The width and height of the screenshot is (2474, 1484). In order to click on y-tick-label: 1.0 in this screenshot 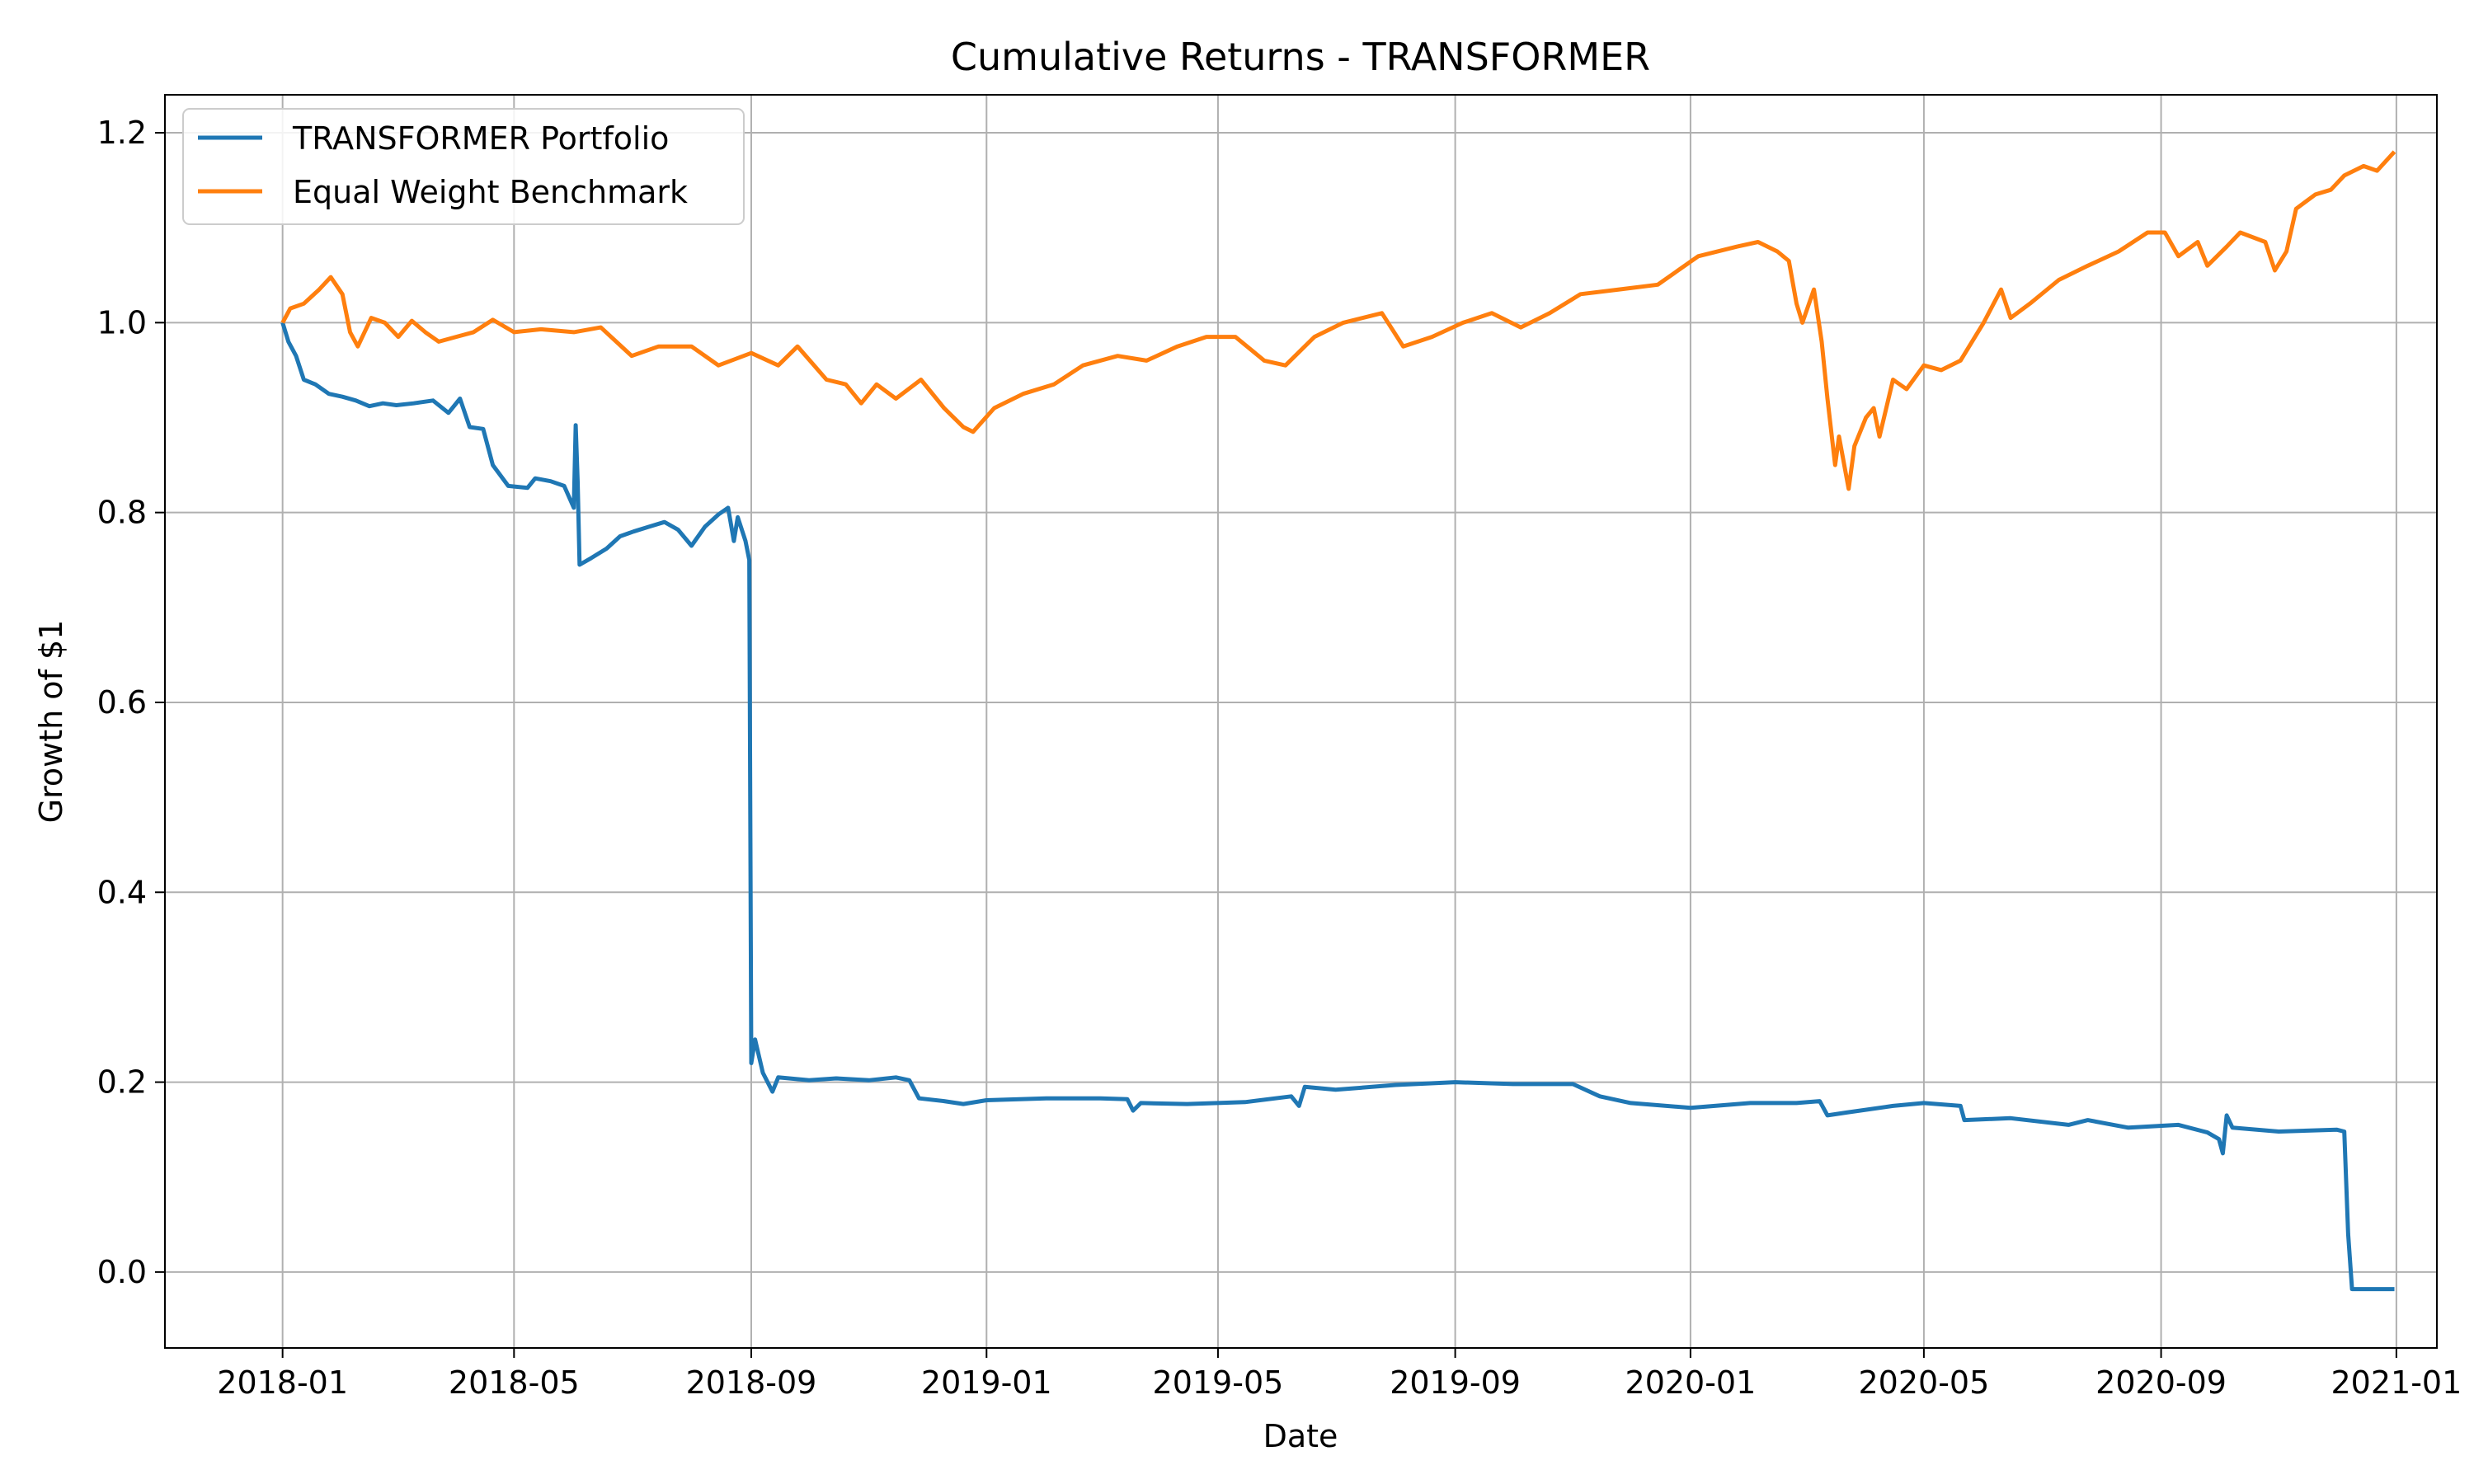, I will do `click(122, 322)`.